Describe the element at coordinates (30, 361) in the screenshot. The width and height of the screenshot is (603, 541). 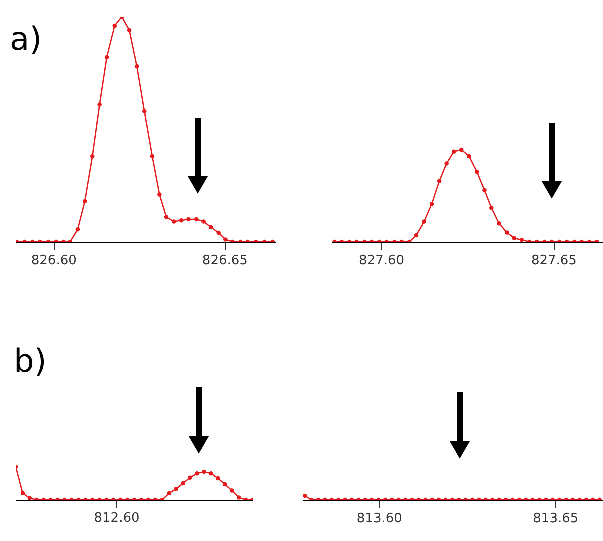
I see `chart-title: b)` at that location.